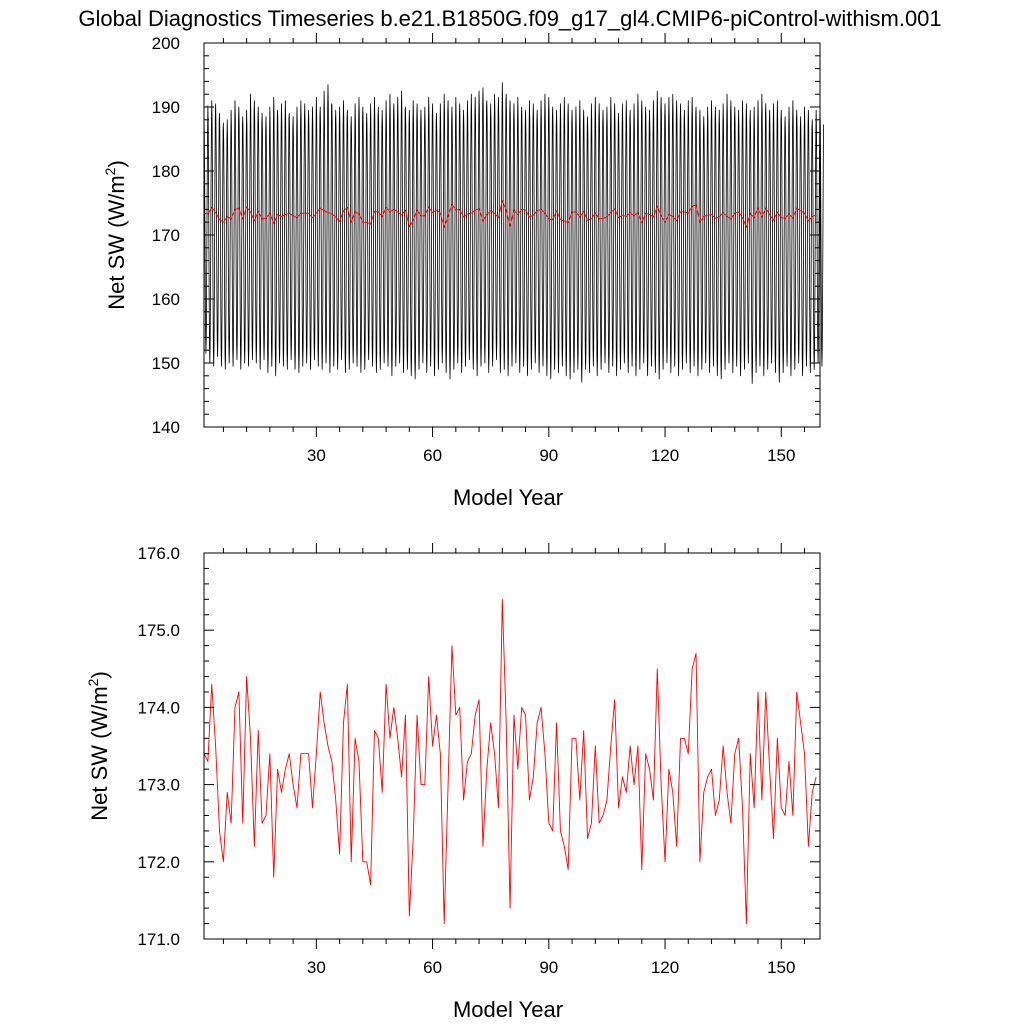 Image resolution: width=1024 pixels, height=1024 pixels. I want to click on y-tick-label: 150, so click(166, 363).